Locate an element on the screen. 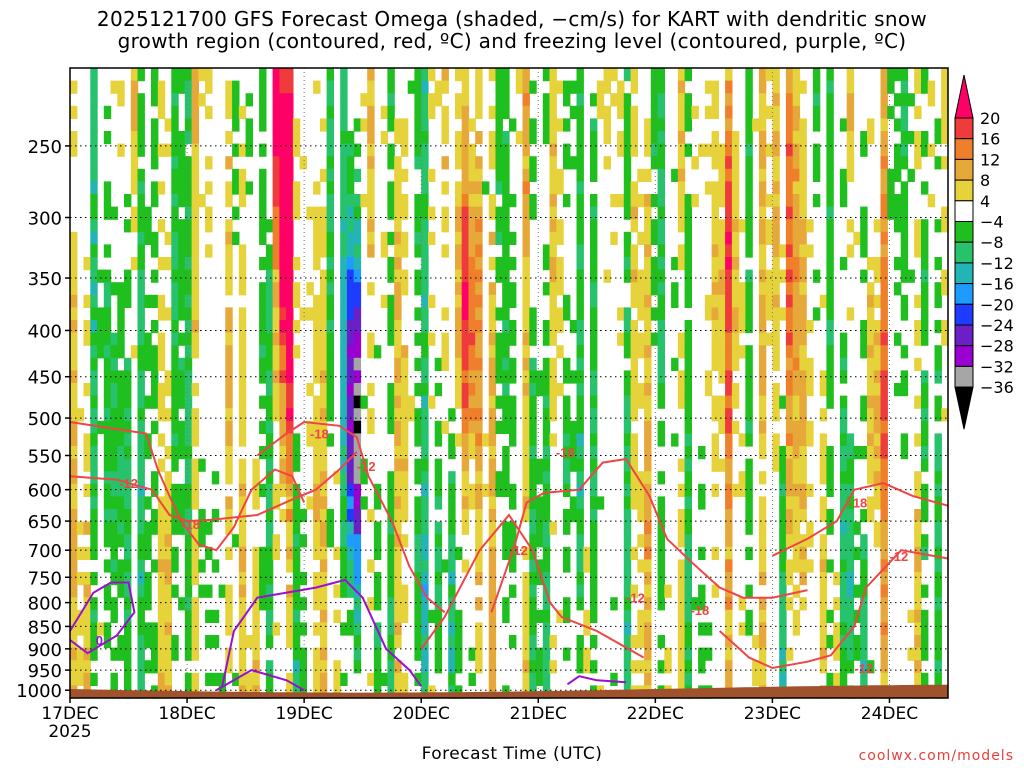 Image resolution: width=1024 pixels, height=768 pixels. dendritic-contour-label: -18 is located at coordinates (319, 433).